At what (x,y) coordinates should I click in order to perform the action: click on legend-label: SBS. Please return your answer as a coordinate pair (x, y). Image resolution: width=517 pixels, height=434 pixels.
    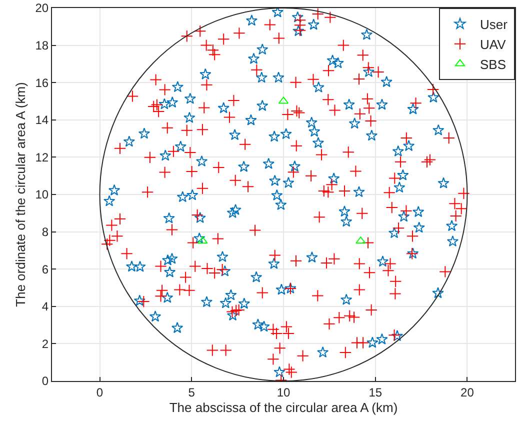
    Looking at the image, I should click on (493, 64).